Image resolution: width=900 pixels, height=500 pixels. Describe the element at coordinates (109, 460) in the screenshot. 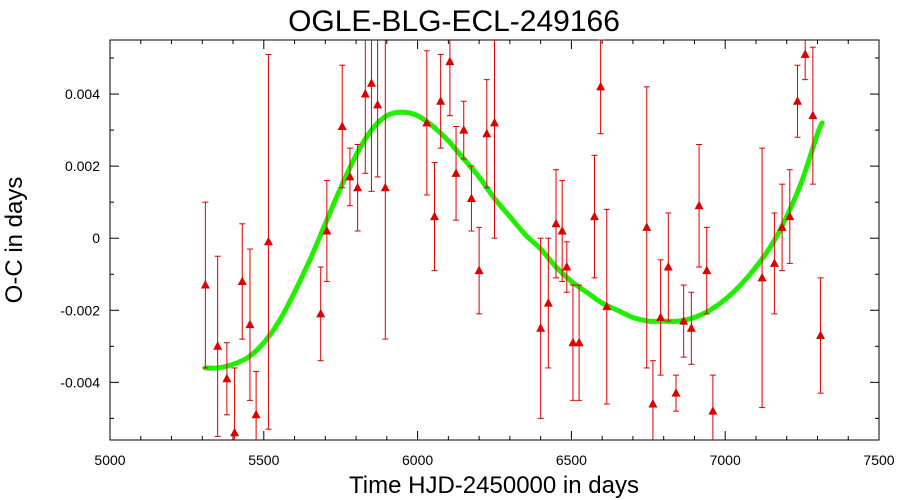

I see `x-tick-label: 5000` at that location.